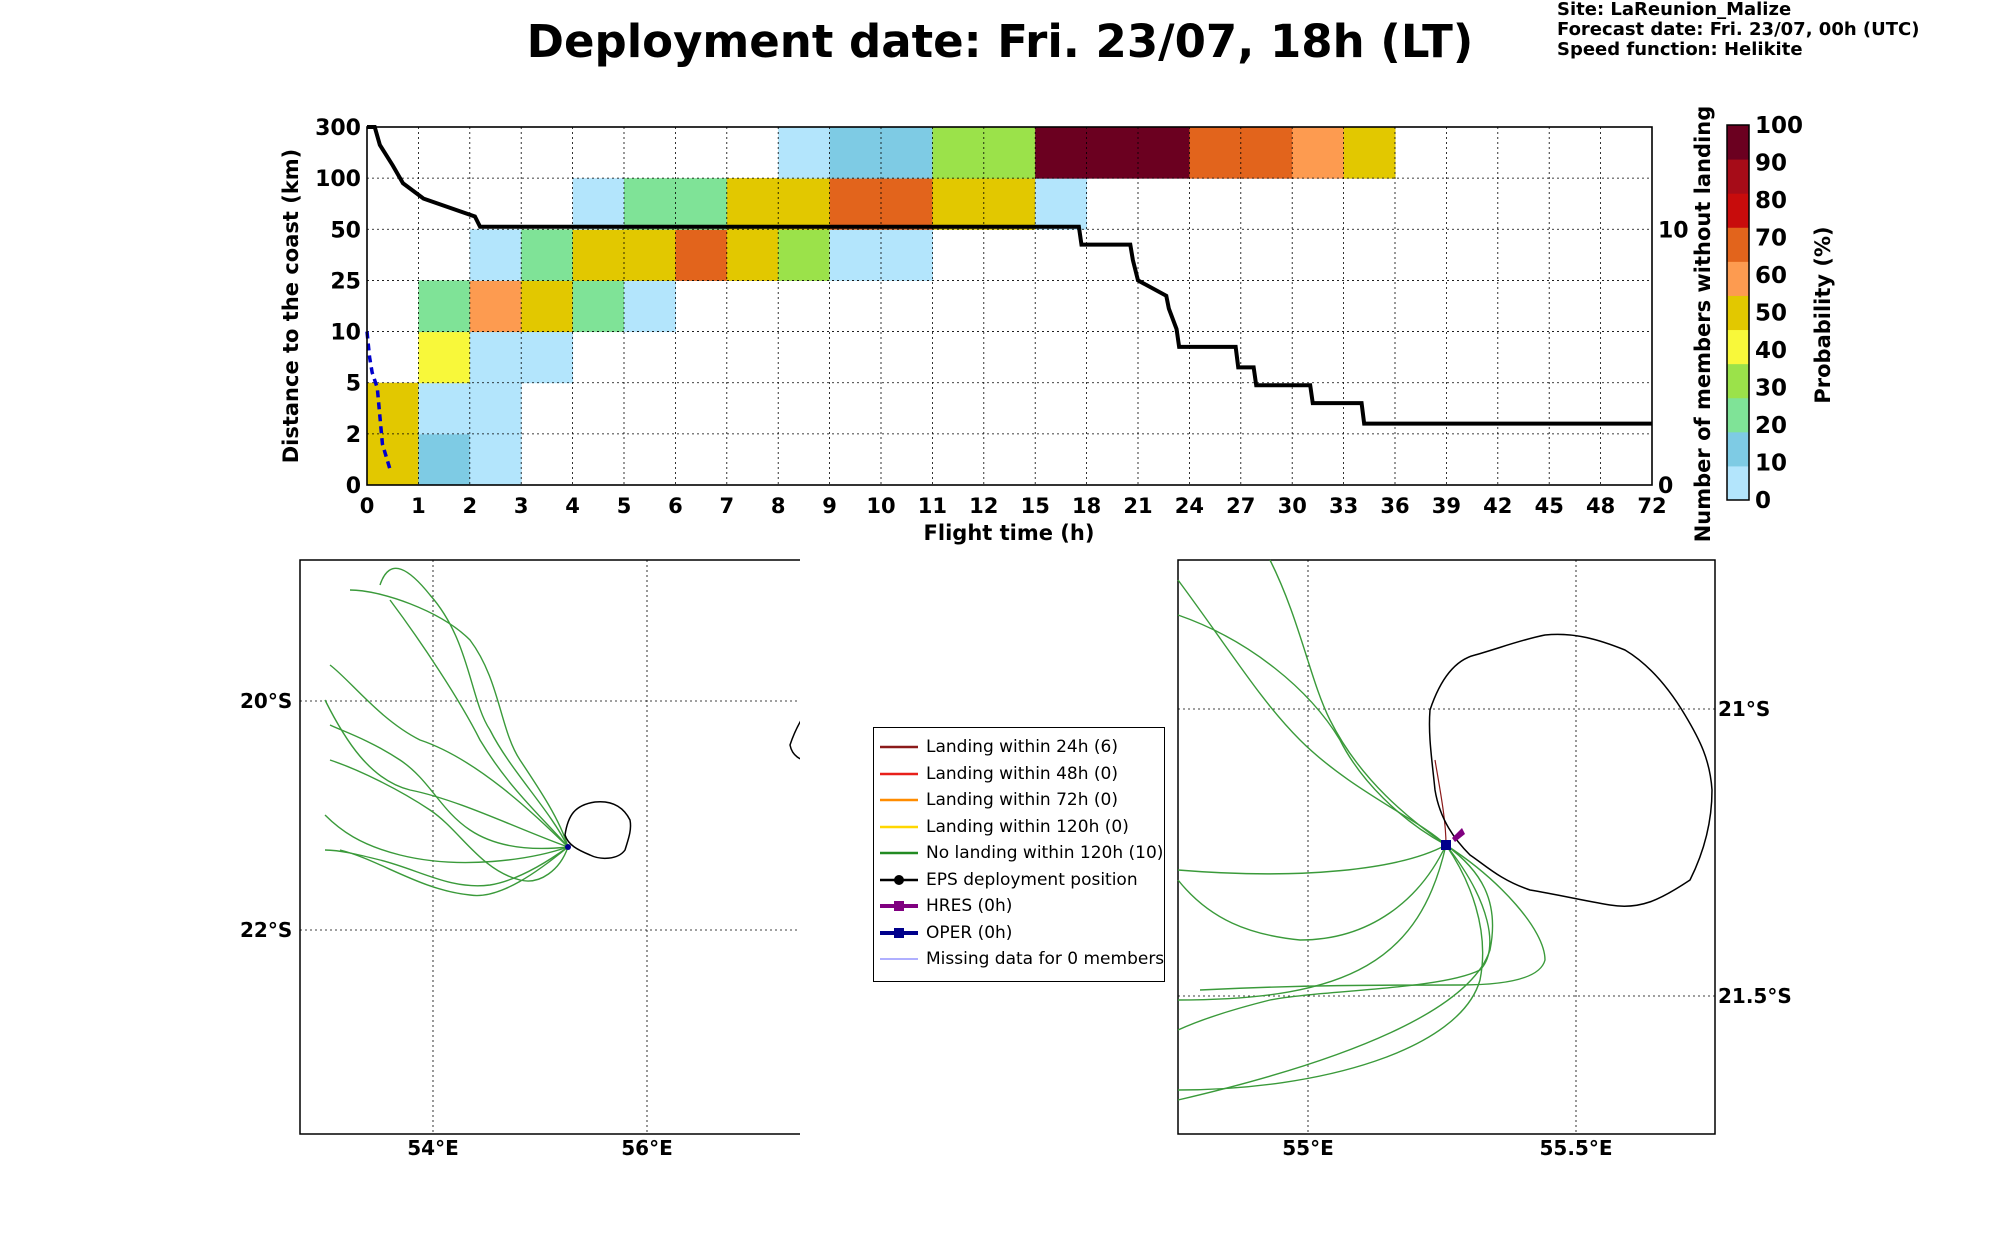  I want to click on forecast-date-label: Forecast date: Fri. 23/07, 00h (UTC), so click(1738, 29).